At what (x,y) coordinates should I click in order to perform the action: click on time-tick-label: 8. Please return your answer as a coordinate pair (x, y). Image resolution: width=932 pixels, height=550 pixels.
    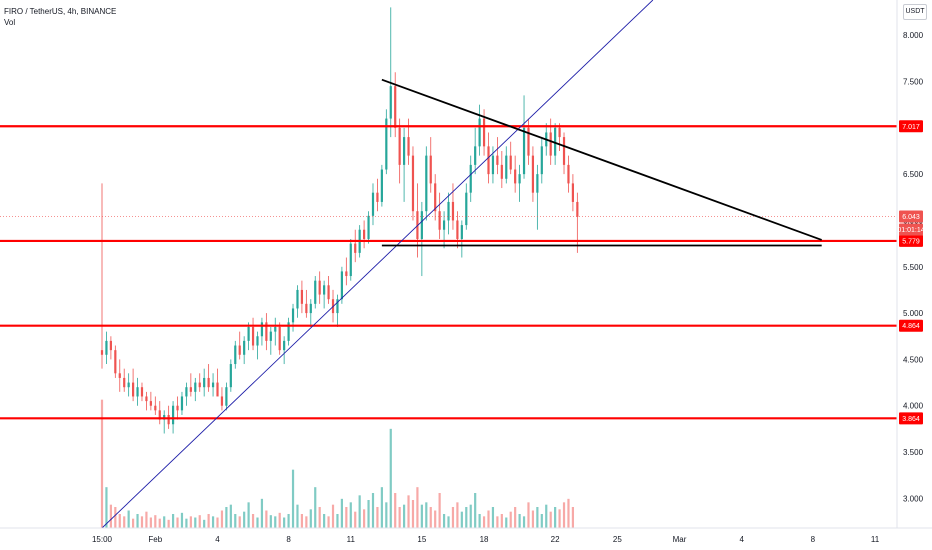
    Looking at the image, I should click on (288, 539).